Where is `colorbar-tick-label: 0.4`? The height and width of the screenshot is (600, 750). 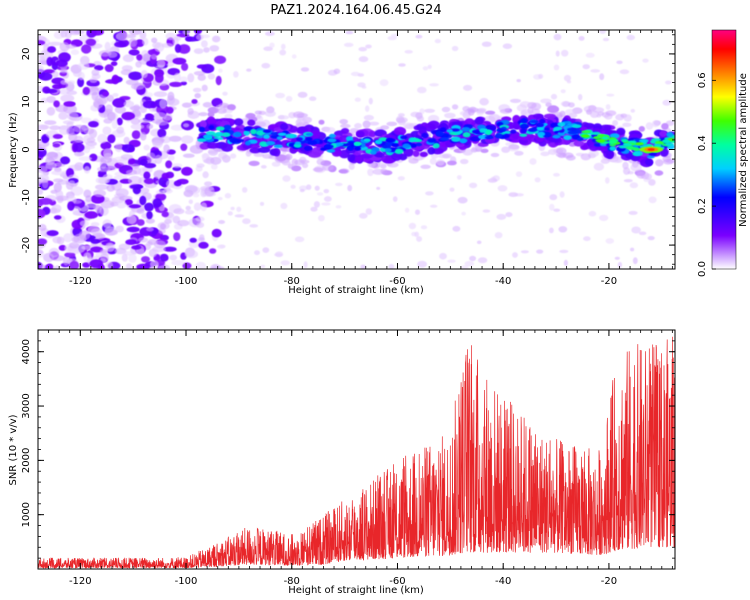 colorbar-tick-label: 0.4 is located at coordinates (702, 143).